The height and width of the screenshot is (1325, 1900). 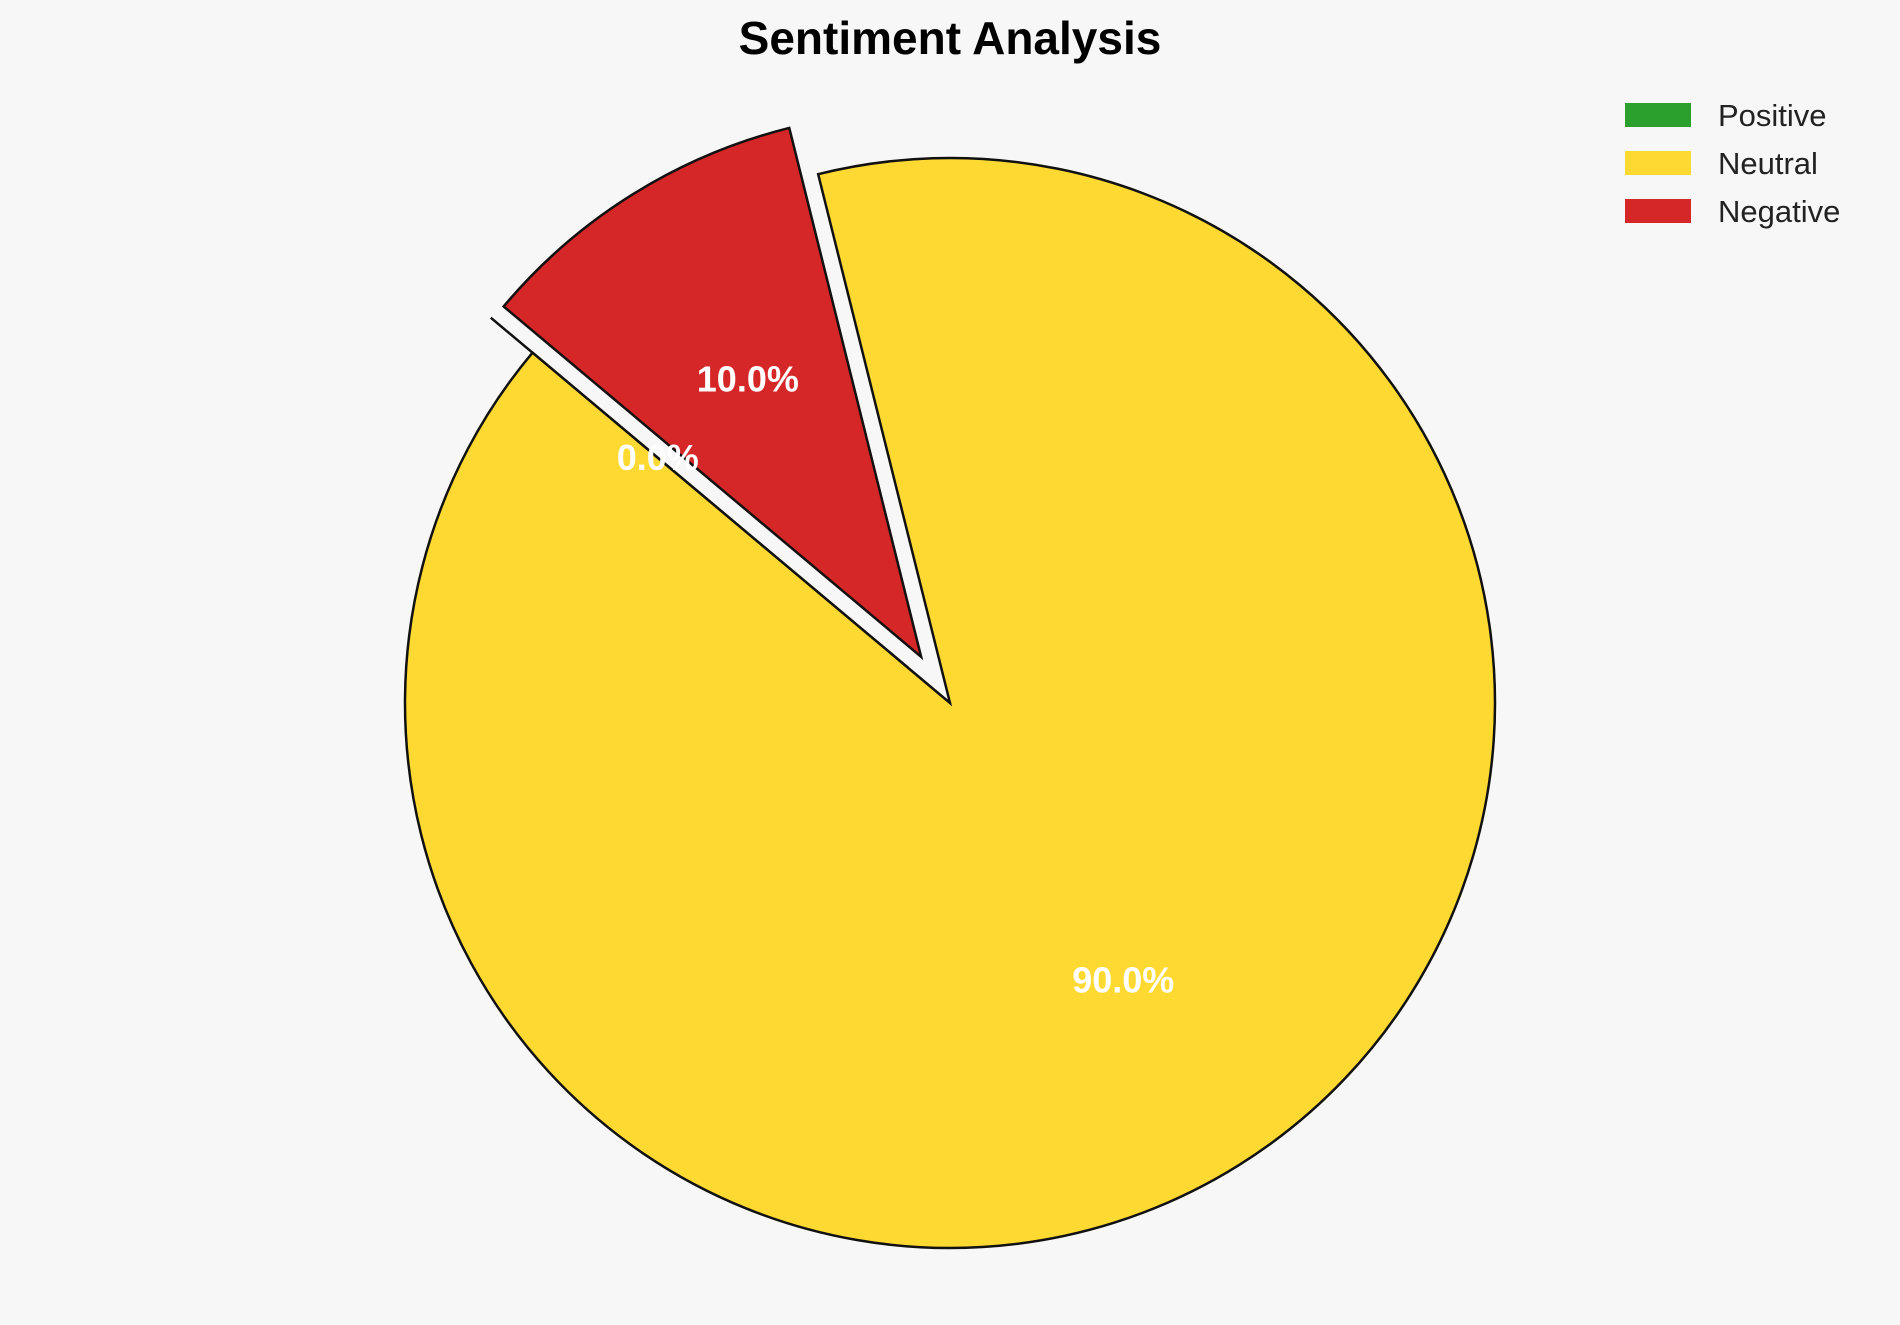 I want to click on legend-swatch-neutral, so click(x=1658, y=163).